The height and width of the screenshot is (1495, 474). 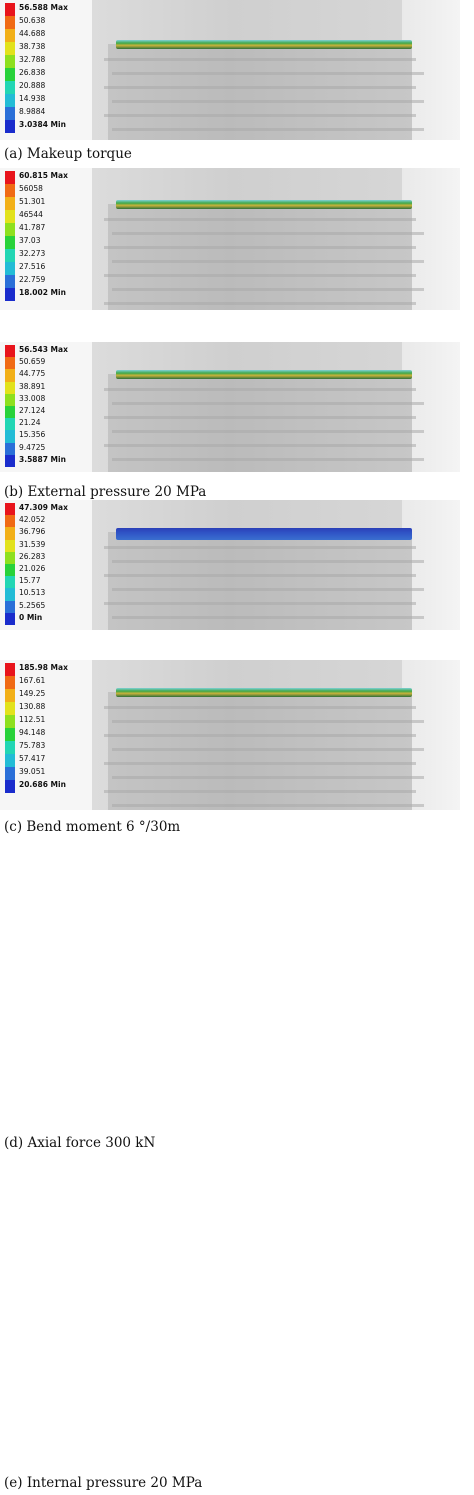 What do you see at coordinates (58, 48) in the screenshot?
I see `legend-entry: 38.738` at bounding box center [58, 48].